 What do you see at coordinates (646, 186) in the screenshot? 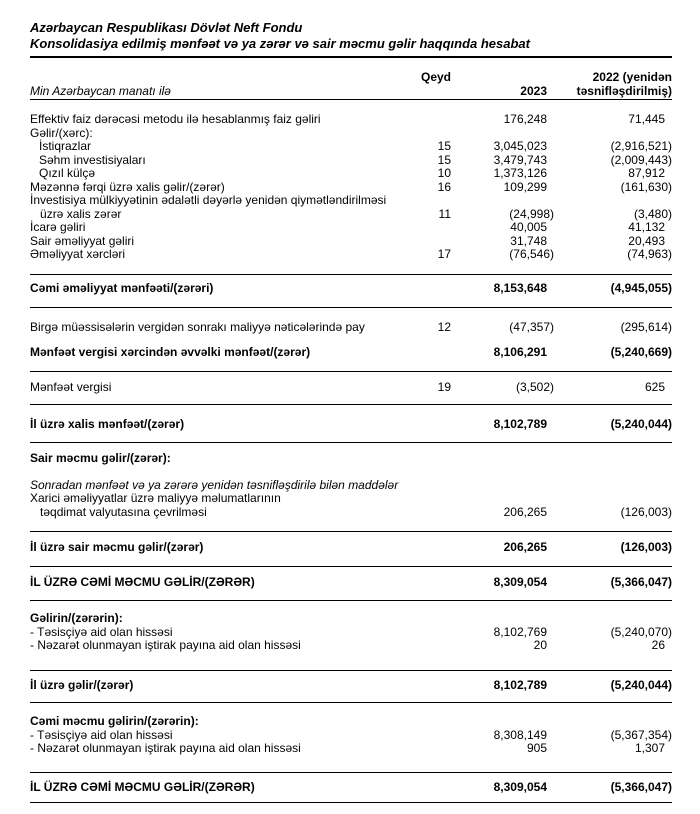
I see `value-2022-cell: (161,630)` at bounding box center [646, 186].